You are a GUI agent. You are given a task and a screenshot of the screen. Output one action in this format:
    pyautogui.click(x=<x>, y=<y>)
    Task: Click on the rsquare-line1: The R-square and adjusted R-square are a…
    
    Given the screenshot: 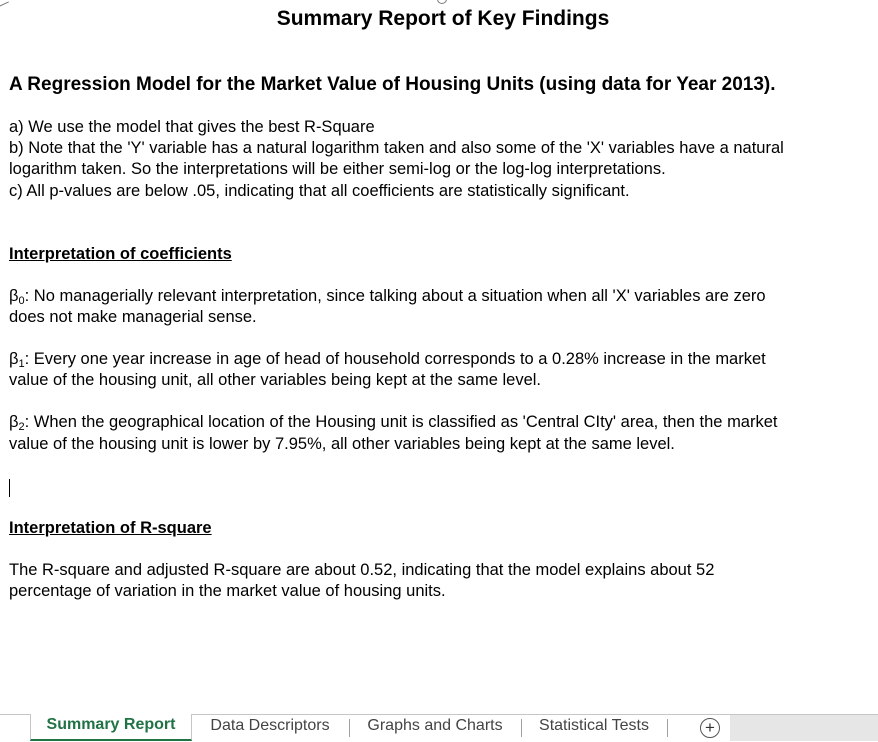 What is the action you would take?
    pyautogui.click(x=362, y=570)
    